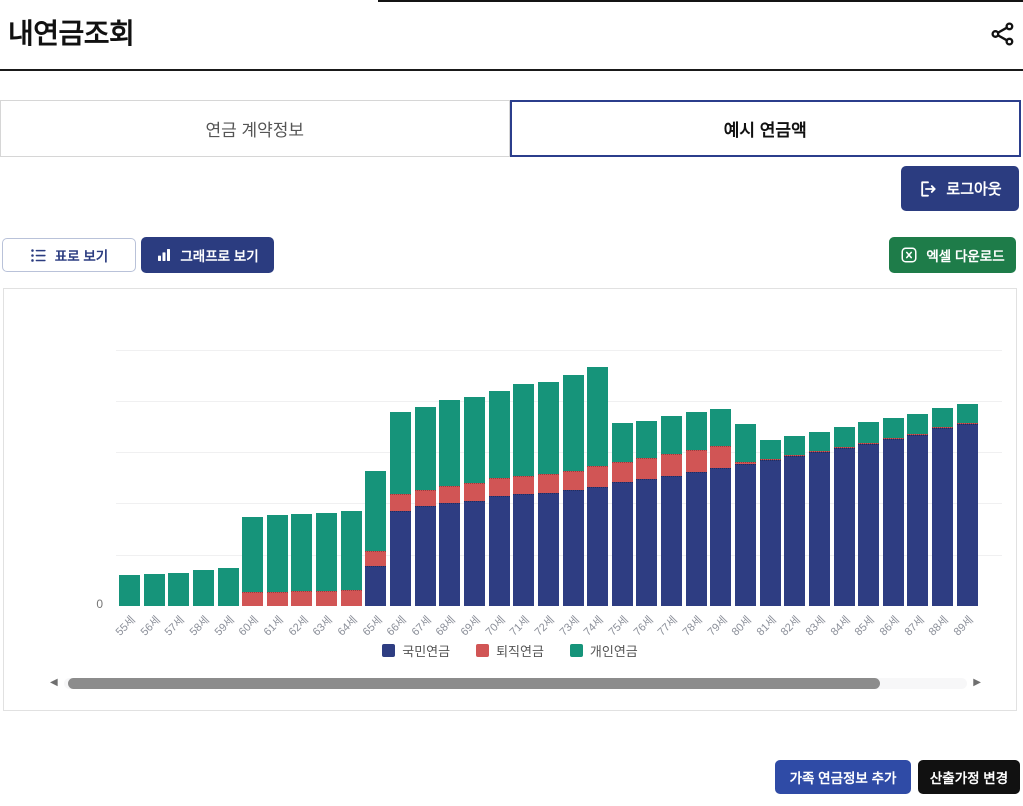  What do you see at coordinates (99, 604) in the screenshot?
I see `y-axis-zero-label: 0` at bounding box center [99, 604].